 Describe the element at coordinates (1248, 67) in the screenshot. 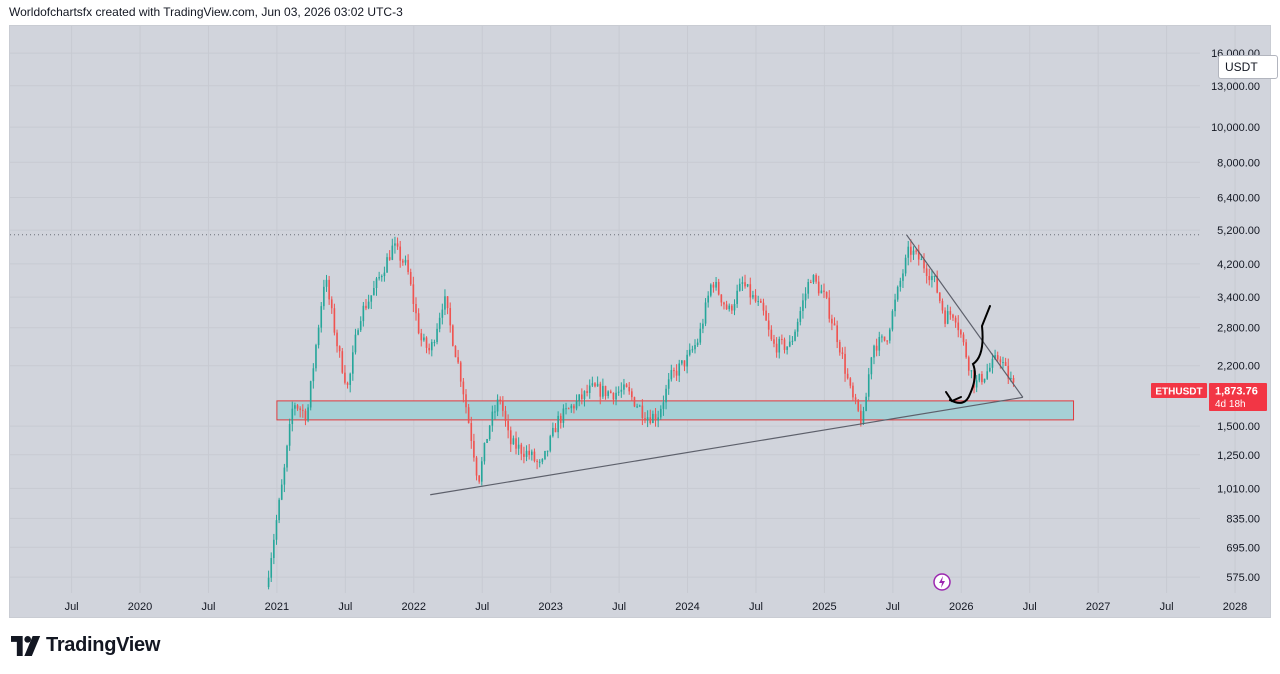

I see `currency-selector: USDT` at that location.